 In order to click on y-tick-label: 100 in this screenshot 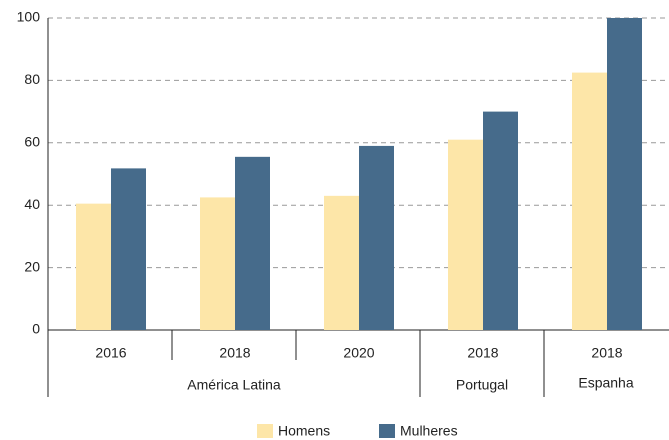, I will do `click(29, 17)`.